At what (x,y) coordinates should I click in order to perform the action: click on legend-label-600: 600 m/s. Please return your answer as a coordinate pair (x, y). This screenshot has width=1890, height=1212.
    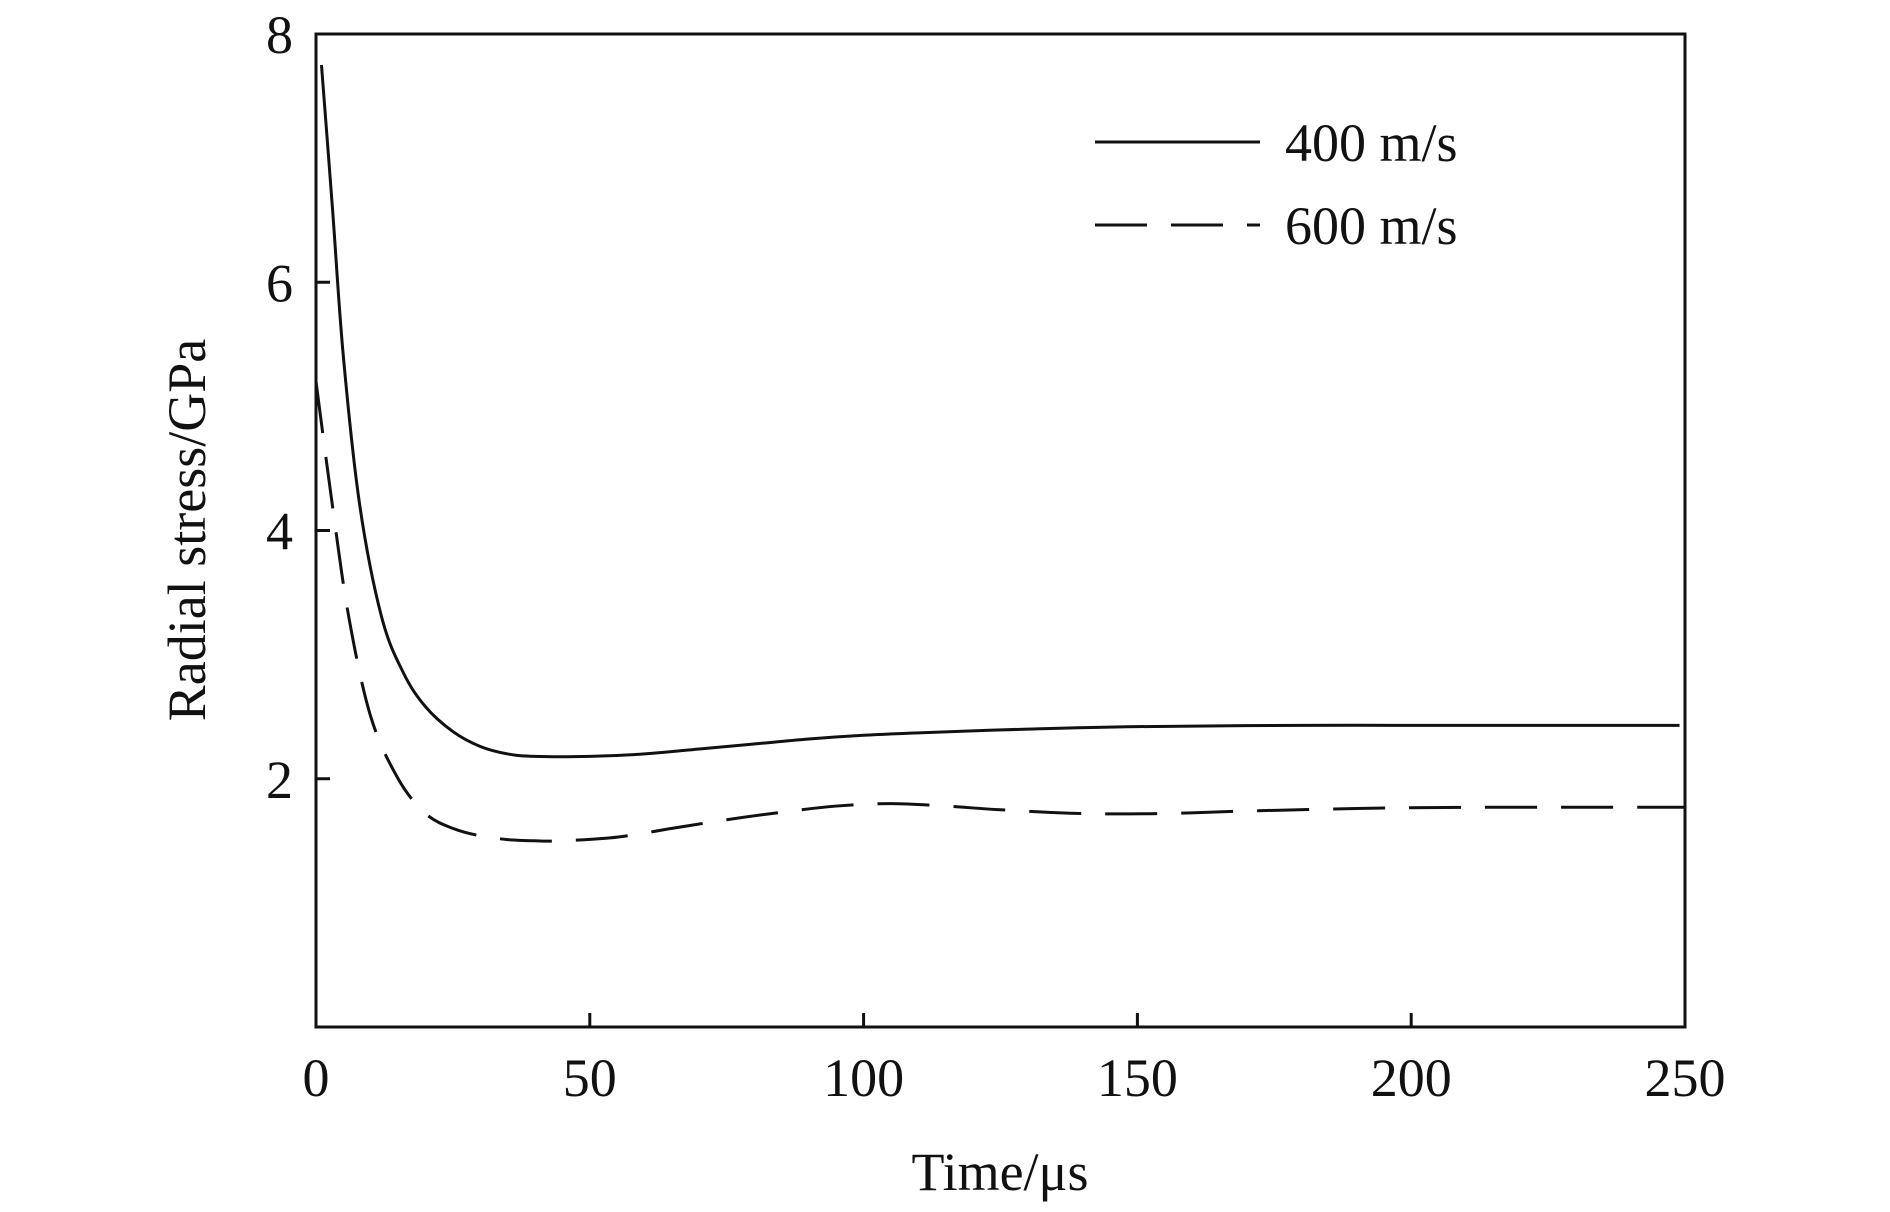
    Looking at the image, I should click on (1371, 226).